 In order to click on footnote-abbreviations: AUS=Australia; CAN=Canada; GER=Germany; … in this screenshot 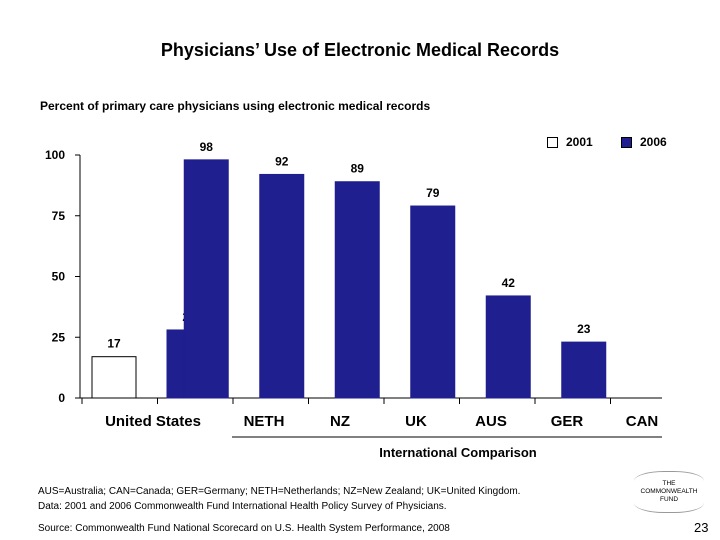, I will do `click(279, 491)`.